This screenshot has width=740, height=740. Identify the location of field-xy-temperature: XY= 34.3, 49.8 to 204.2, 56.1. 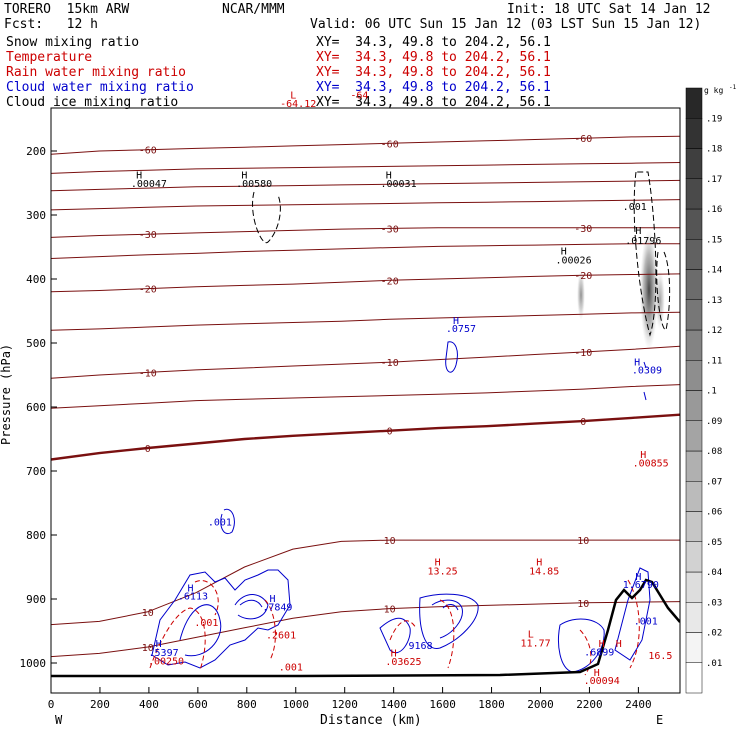
(433, 57).